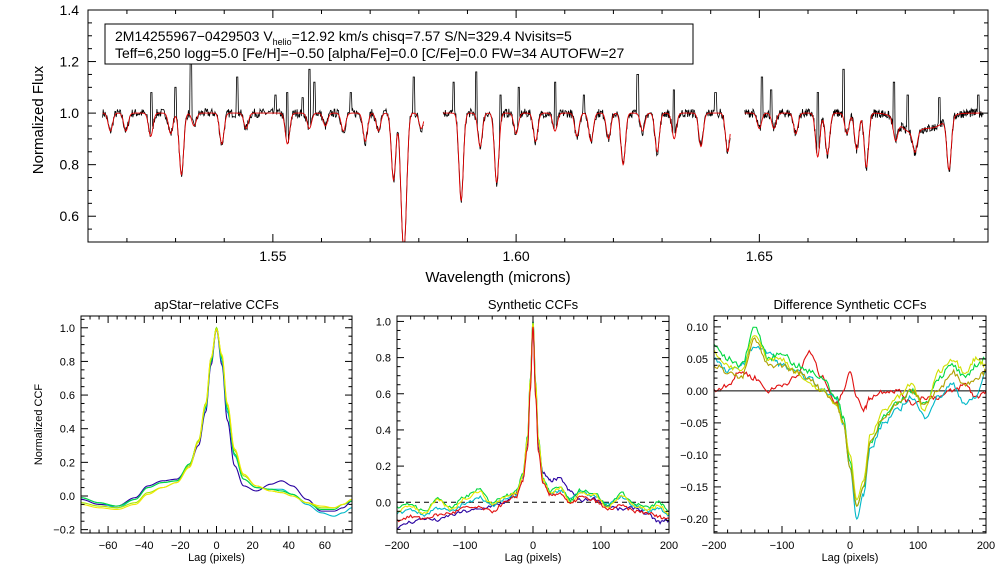 The width and height of the screenshot is (1008, 576). I want to click on v-helio-subscript: helio, so click(282, 42).